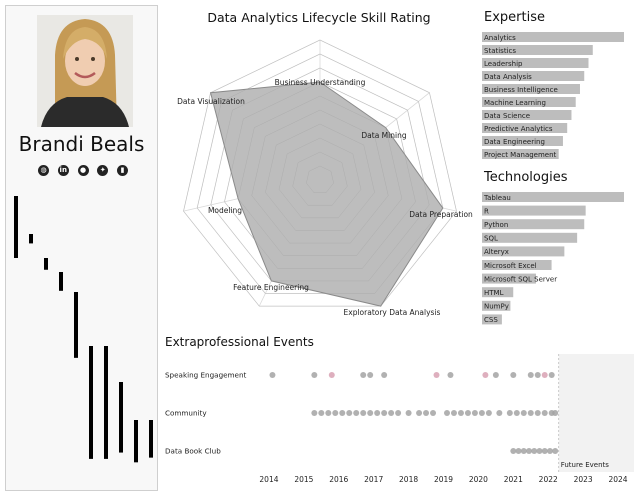  Describe the element at coordinates (408, 479) in the screenshot. I see `x-tick-label: 2018` at that location.